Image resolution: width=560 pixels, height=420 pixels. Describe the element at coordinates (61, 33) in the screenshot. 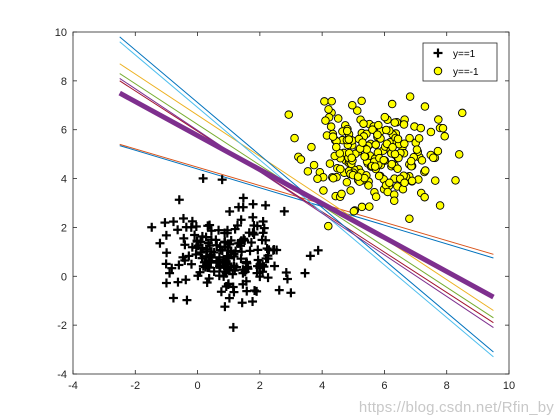

I see `y-tick-label: 10` at that location.